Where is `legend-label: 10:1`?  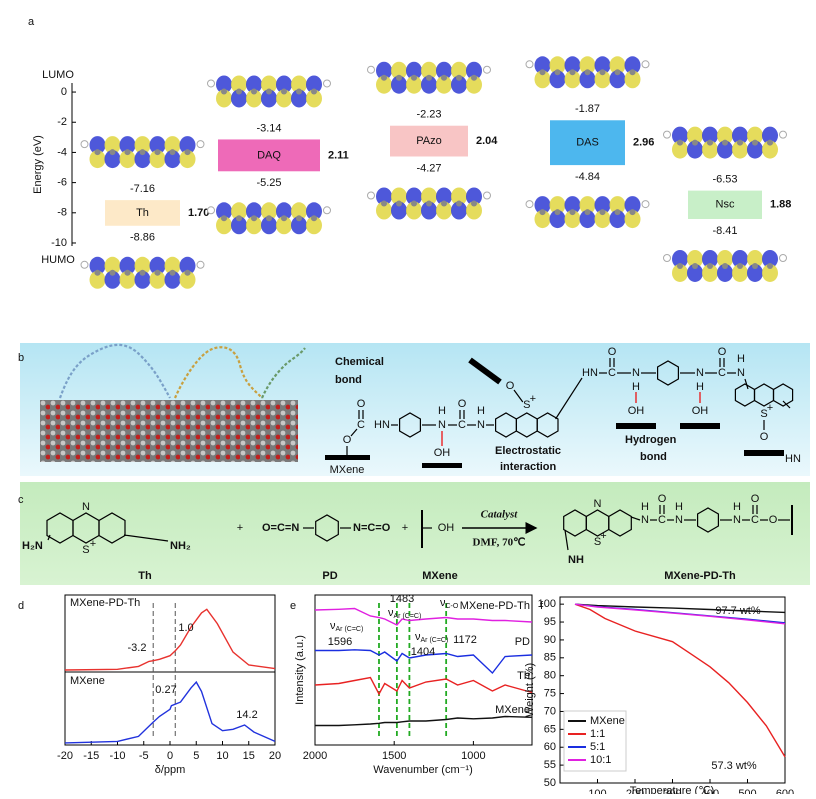 legend-label: 10:1 is located at coordinates (600, 760).